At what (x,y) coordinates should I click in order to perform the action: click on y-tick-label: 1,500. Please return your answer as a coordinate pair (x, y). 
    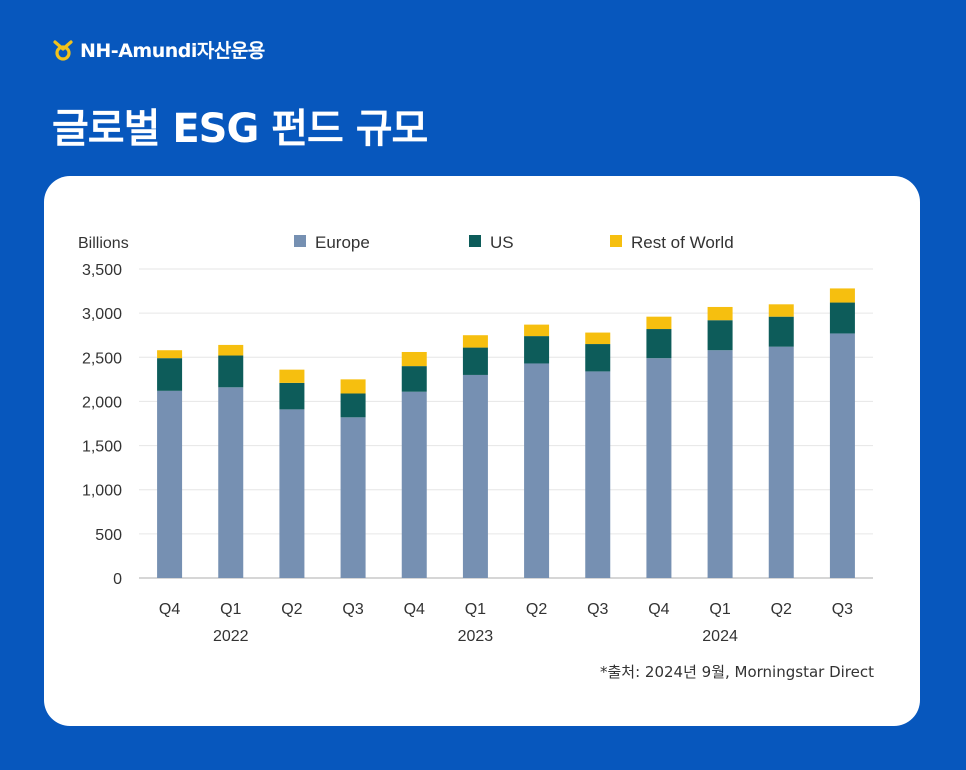
    Looking at the image, I should click on (102, 447).